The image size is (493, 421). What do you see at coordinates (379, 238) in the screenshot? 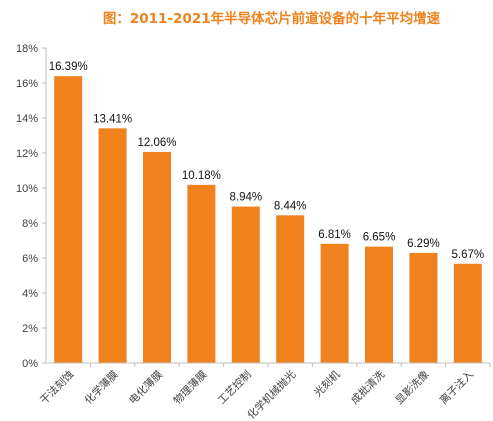
I see `data-label: 6.65%` at bounding box center [379, 238].